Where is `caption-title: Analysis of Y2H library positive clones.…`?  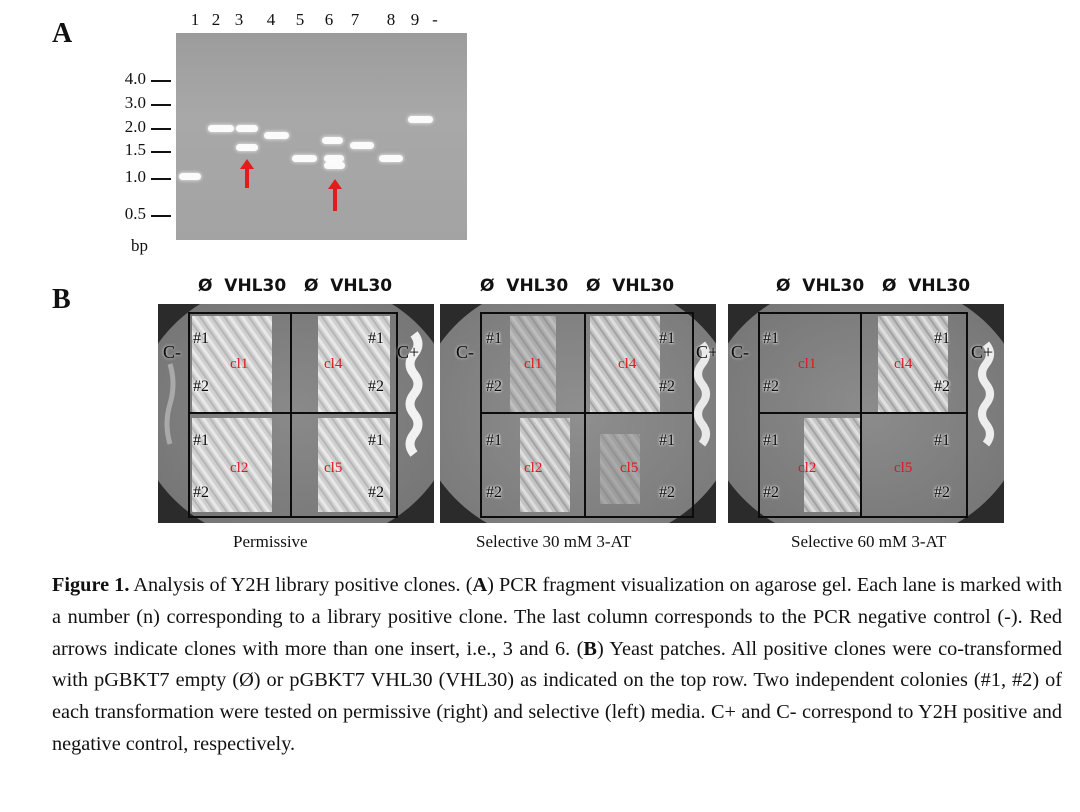
caption-title: Analysis of Y2H library positive clones.… is located at coordinates (301, 585).